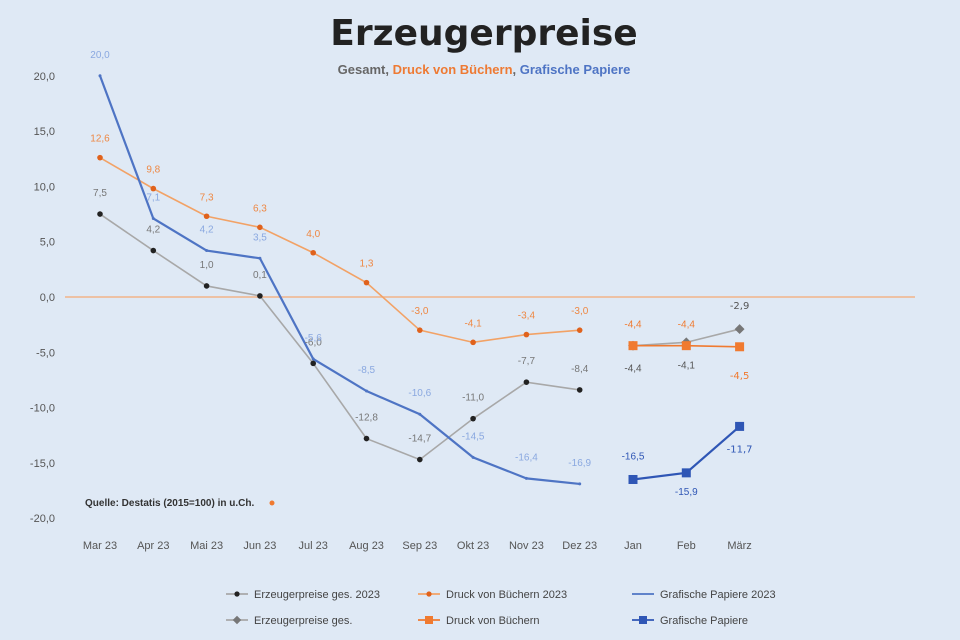 This screenshot has width=960, height=640. What do you see at coordinates (314, 342) in the screenshot?
I see `data-label: -6,0` at bounding box center [314, 342].